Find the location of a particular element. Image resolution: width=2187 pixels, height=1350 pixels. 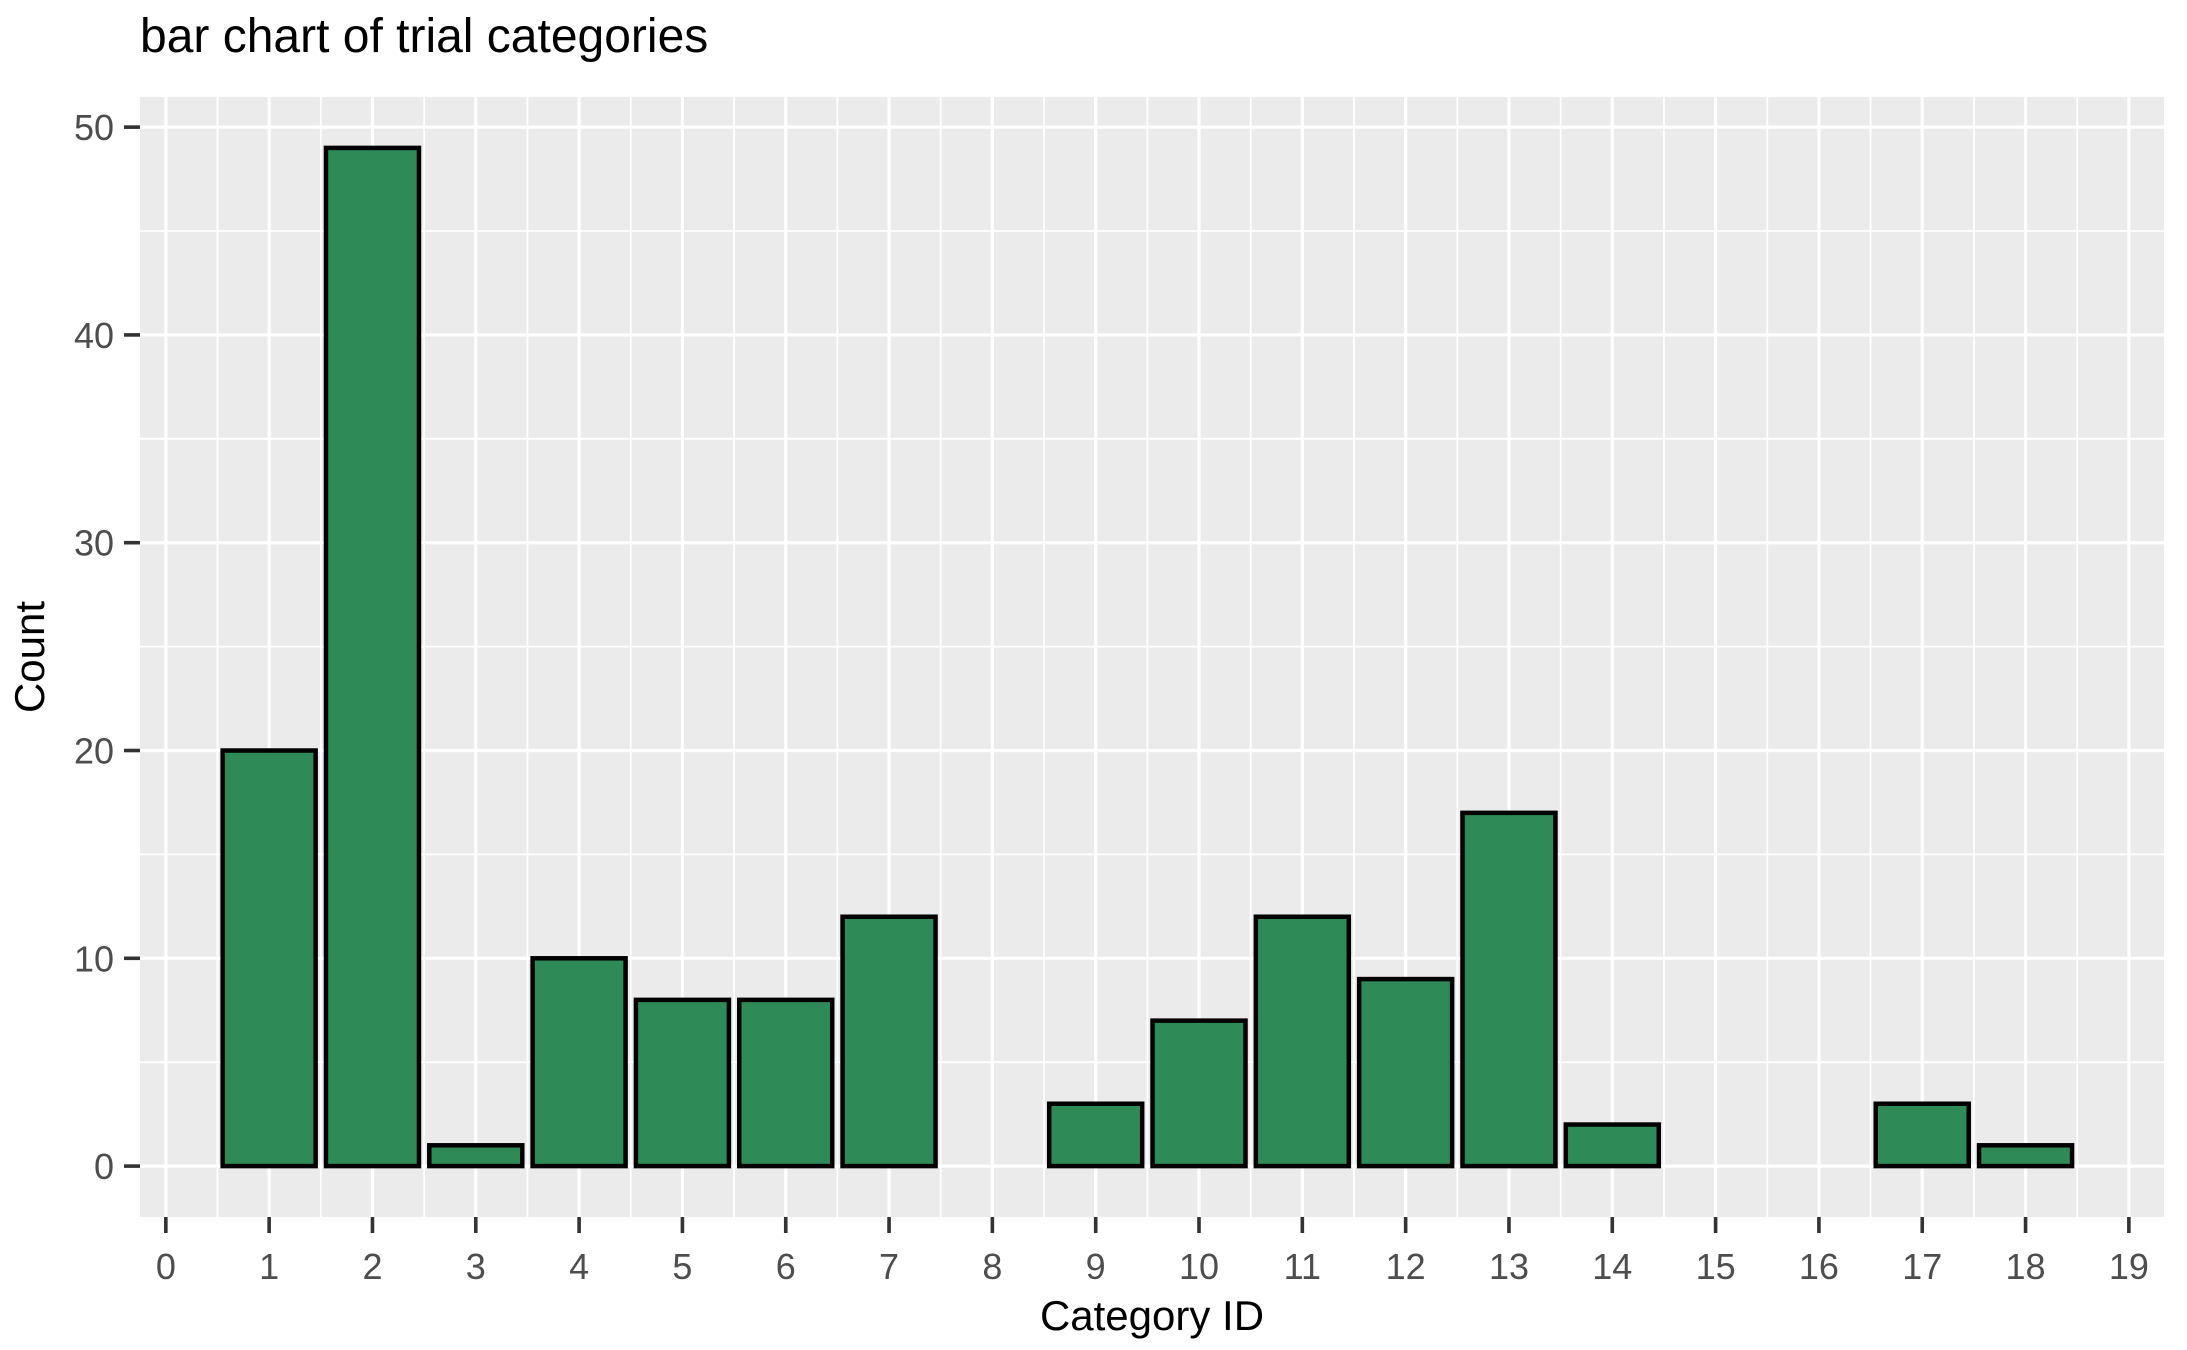

x-tick-label-16: 16 is located at coordinates (1819, 1266).